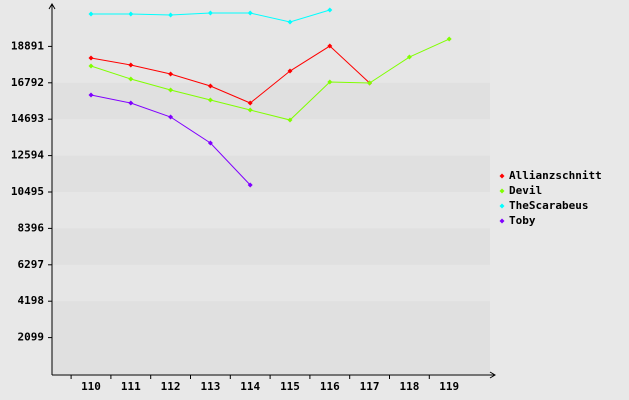 Image resolution: width=629 pixels, height=400 pixels. What do you see at coordinates (27, 191) in the screenshot?
I see `y-tick-label: 10495` at bounding box center [27, 191].